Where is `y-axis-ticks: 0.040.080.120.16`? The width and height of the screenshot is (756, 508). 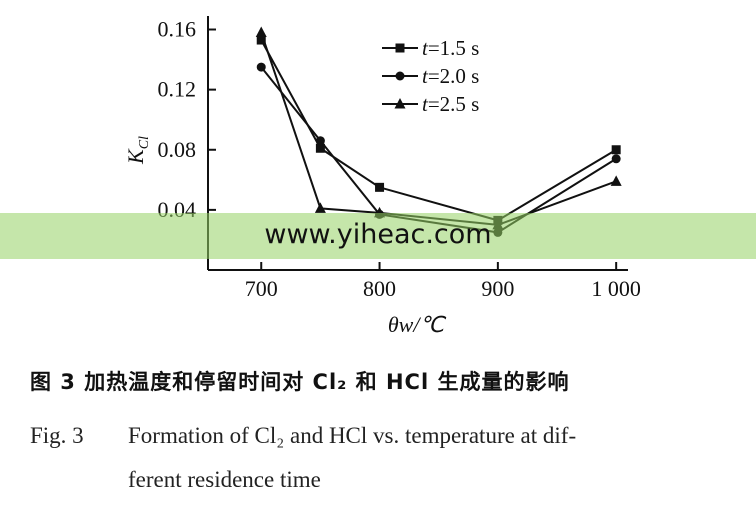 y-axis-ticks: 0.040.080.120.16 is located at coordinates (187, 119).